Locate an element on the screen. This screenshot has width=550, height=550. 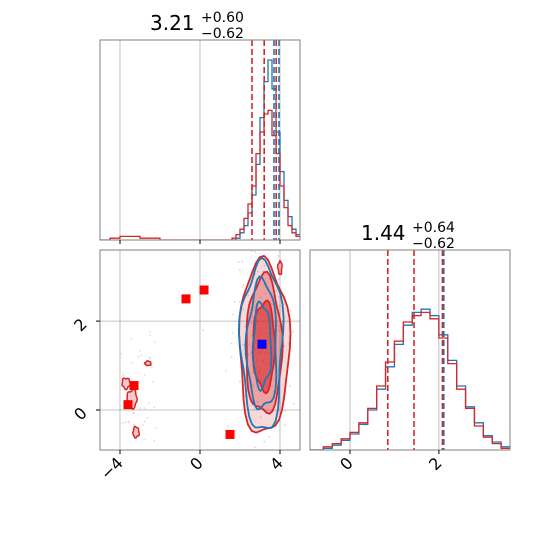
axes-frame is located at coordinates (410, 350).